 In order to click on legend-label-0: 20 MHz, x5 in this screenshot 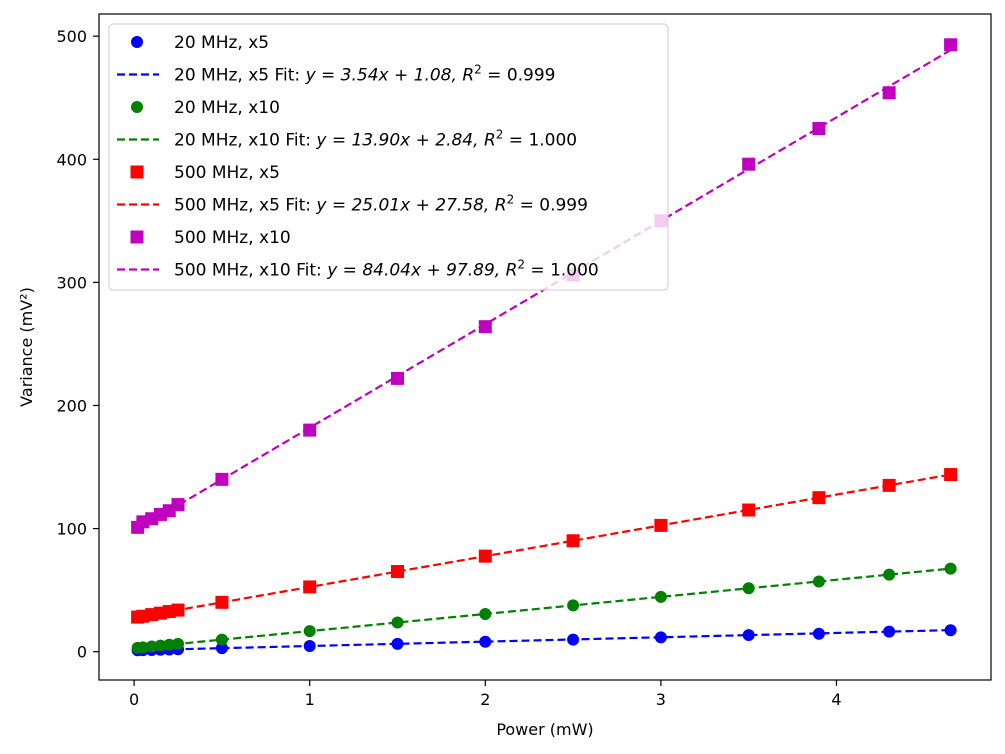, I will do `click(221, 43)`.